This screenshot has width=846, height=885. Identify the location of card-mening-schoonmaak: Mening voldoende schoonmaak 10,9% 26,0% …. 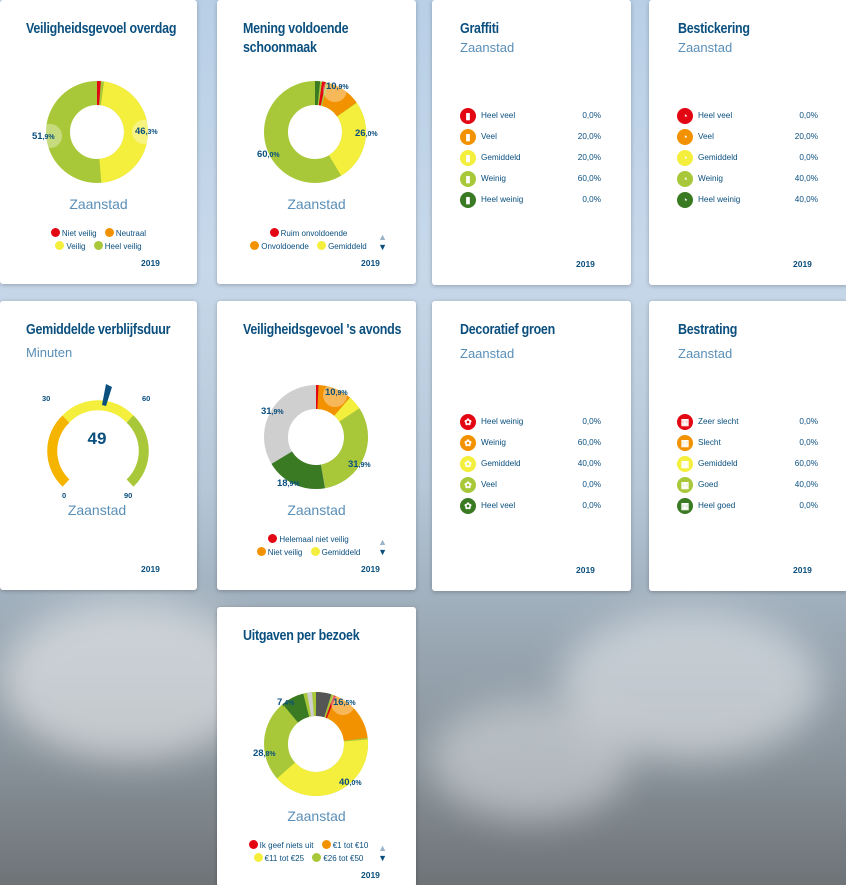
(316, 142).